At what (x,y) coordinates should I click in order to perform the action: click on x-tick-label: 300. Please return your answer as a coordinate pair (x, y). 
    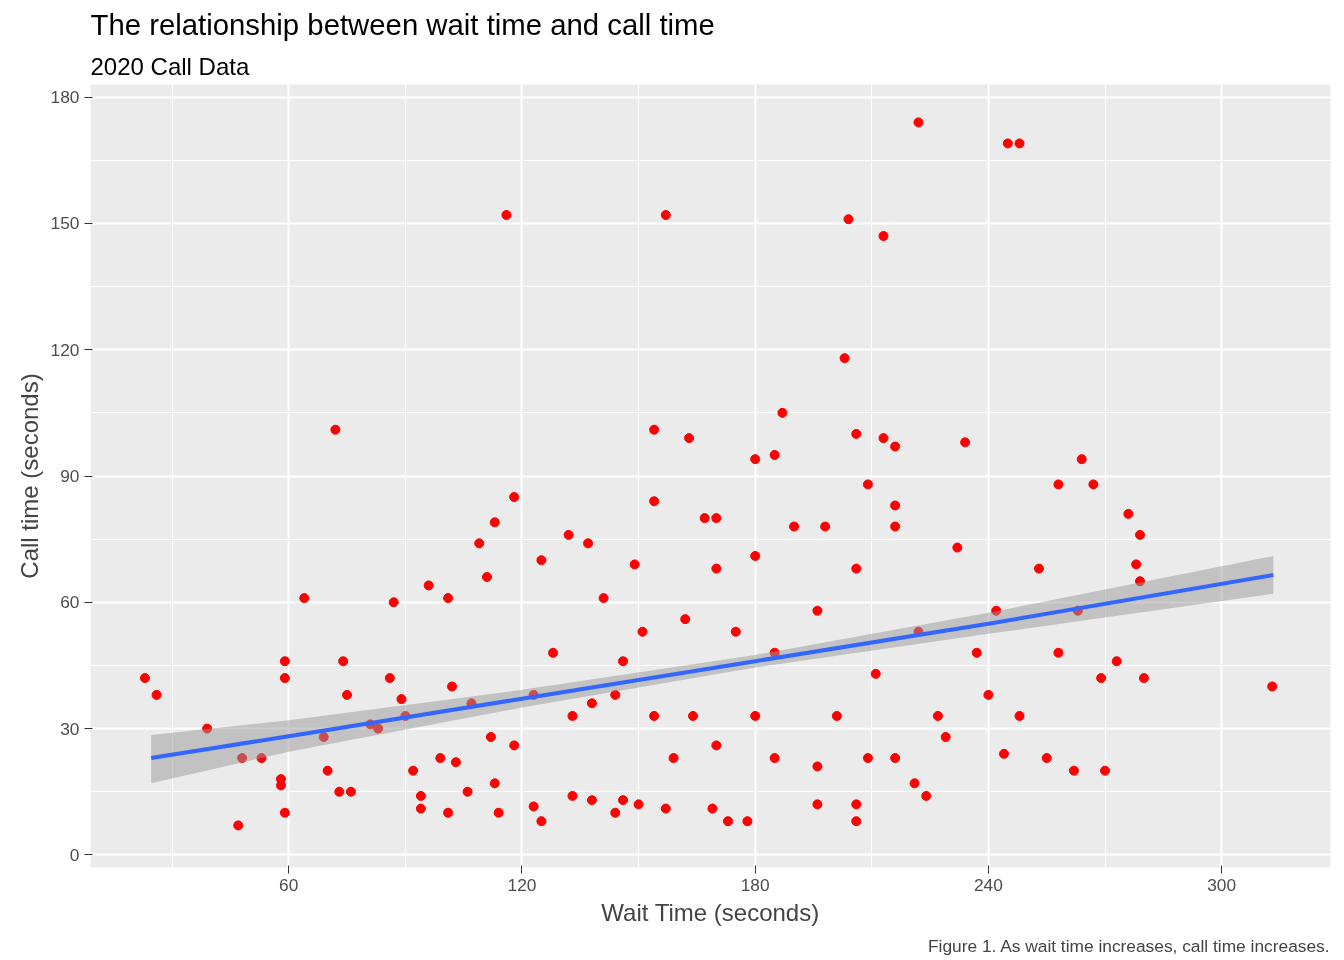
    Looking at the image, I should click on (1222, 884).